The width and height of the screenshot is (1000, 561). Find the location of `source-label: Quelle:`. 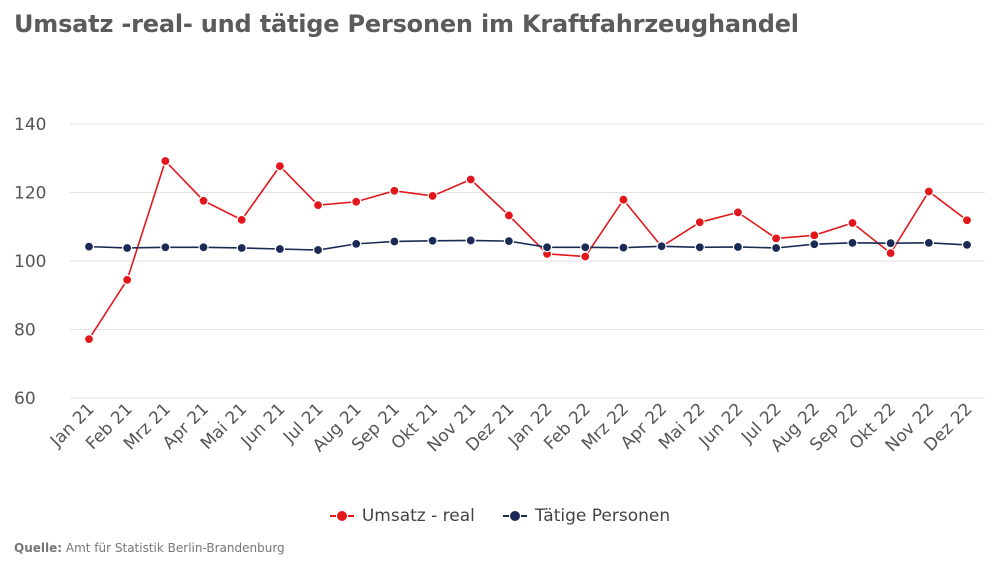

source-label: Quelle: is located at coordinates (38, 548).